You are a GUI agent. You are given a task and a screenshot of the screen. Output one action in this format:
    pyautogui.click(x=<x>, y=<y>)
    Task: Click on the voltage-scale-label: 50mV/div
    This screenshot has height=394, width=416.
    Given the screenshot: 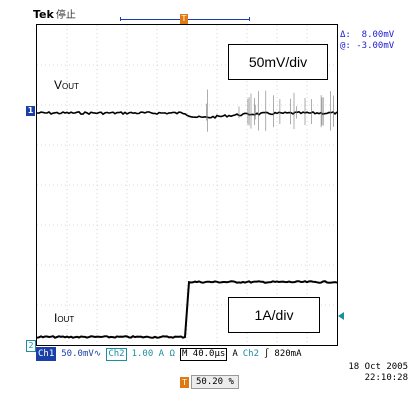 What is the action you would take?
    pyautogui.click(x=278, y=62)
    